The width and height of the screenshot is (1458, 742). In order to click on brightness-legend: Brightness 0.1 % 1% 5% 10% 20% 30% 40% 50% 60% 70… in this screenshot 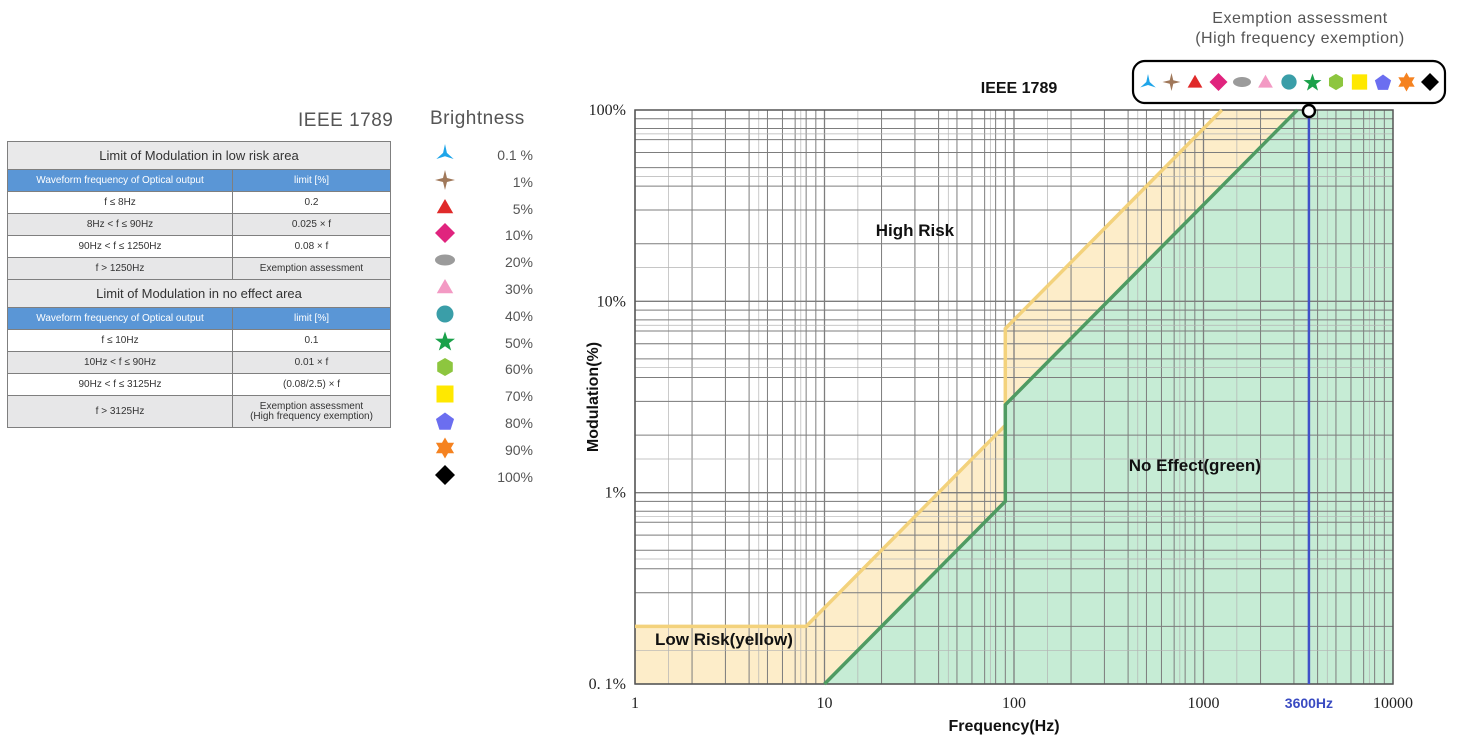, I will do `click(487, 296)`.